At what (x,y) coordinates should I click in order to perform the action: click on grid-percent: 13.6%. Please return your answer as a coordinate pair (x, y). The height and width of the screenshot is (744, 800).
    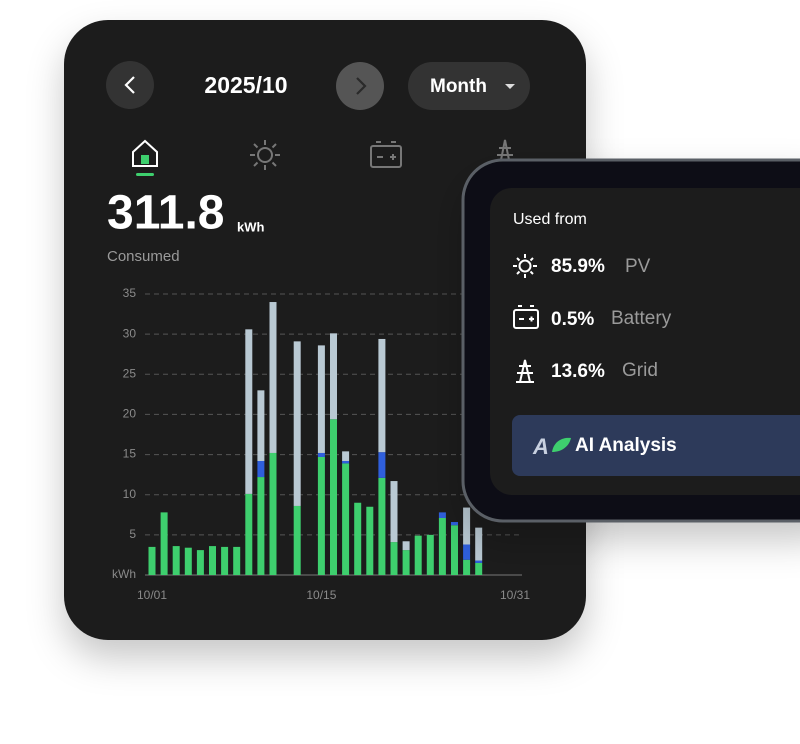
    Looking at the image, I should click on (578, 371).